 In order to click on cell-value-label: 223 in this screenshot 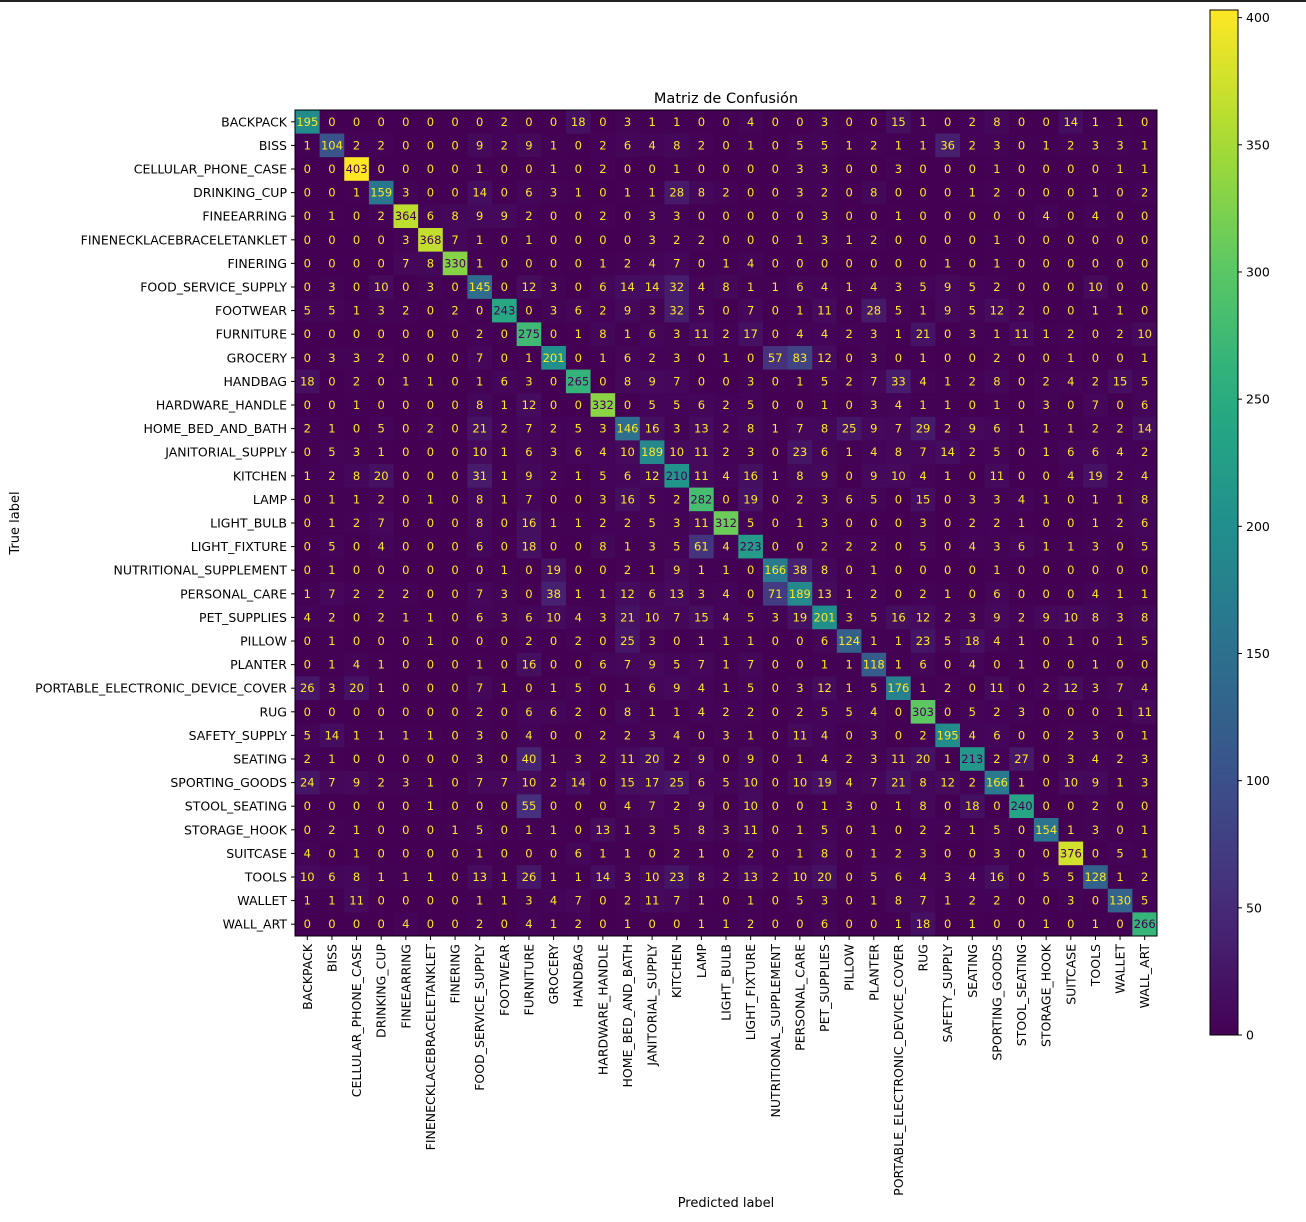, I will do `click(751, 547)`.